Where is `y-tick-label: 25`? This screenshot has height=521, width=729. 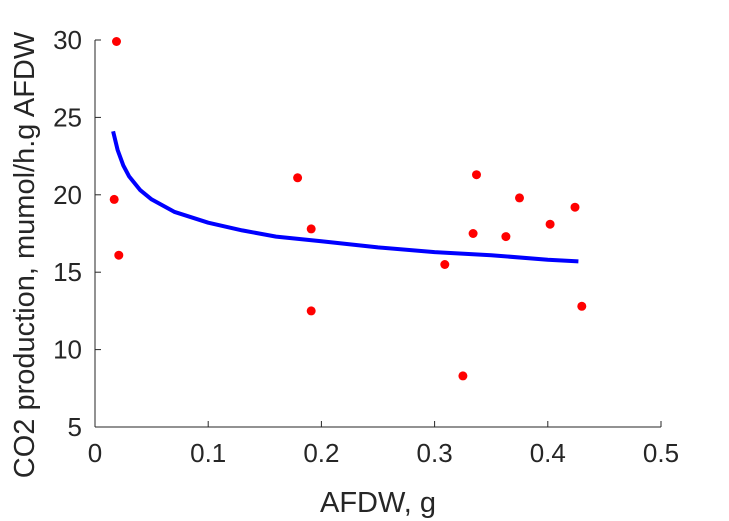 y-tick-label: 25 is located at coordinates (67, 117).